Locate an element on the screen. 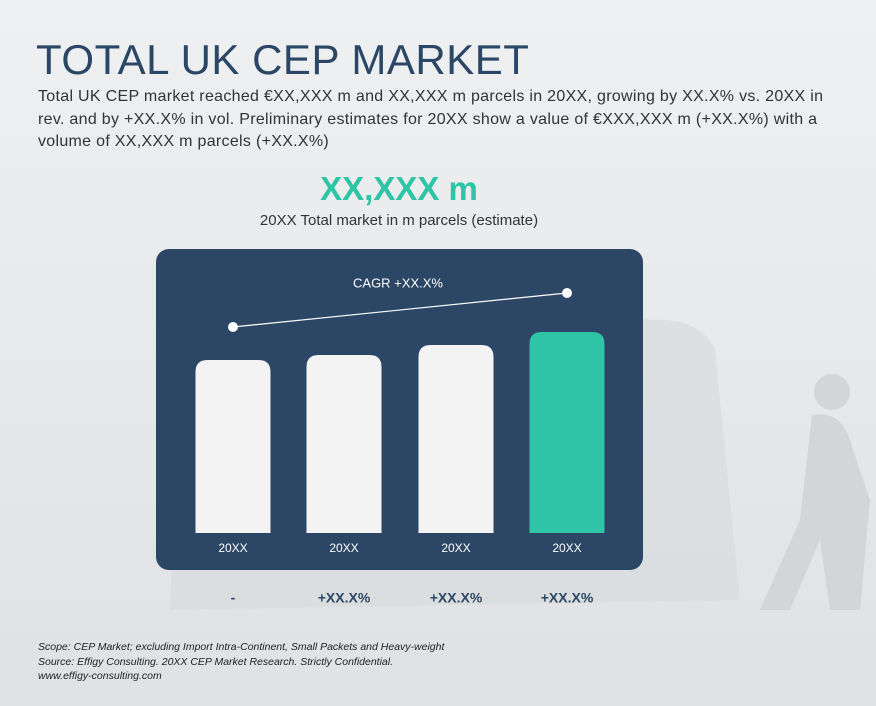 The height and width of the screenshot is (706, 876). headline-value: XX,XXX m is located at coordinates (399, 188).